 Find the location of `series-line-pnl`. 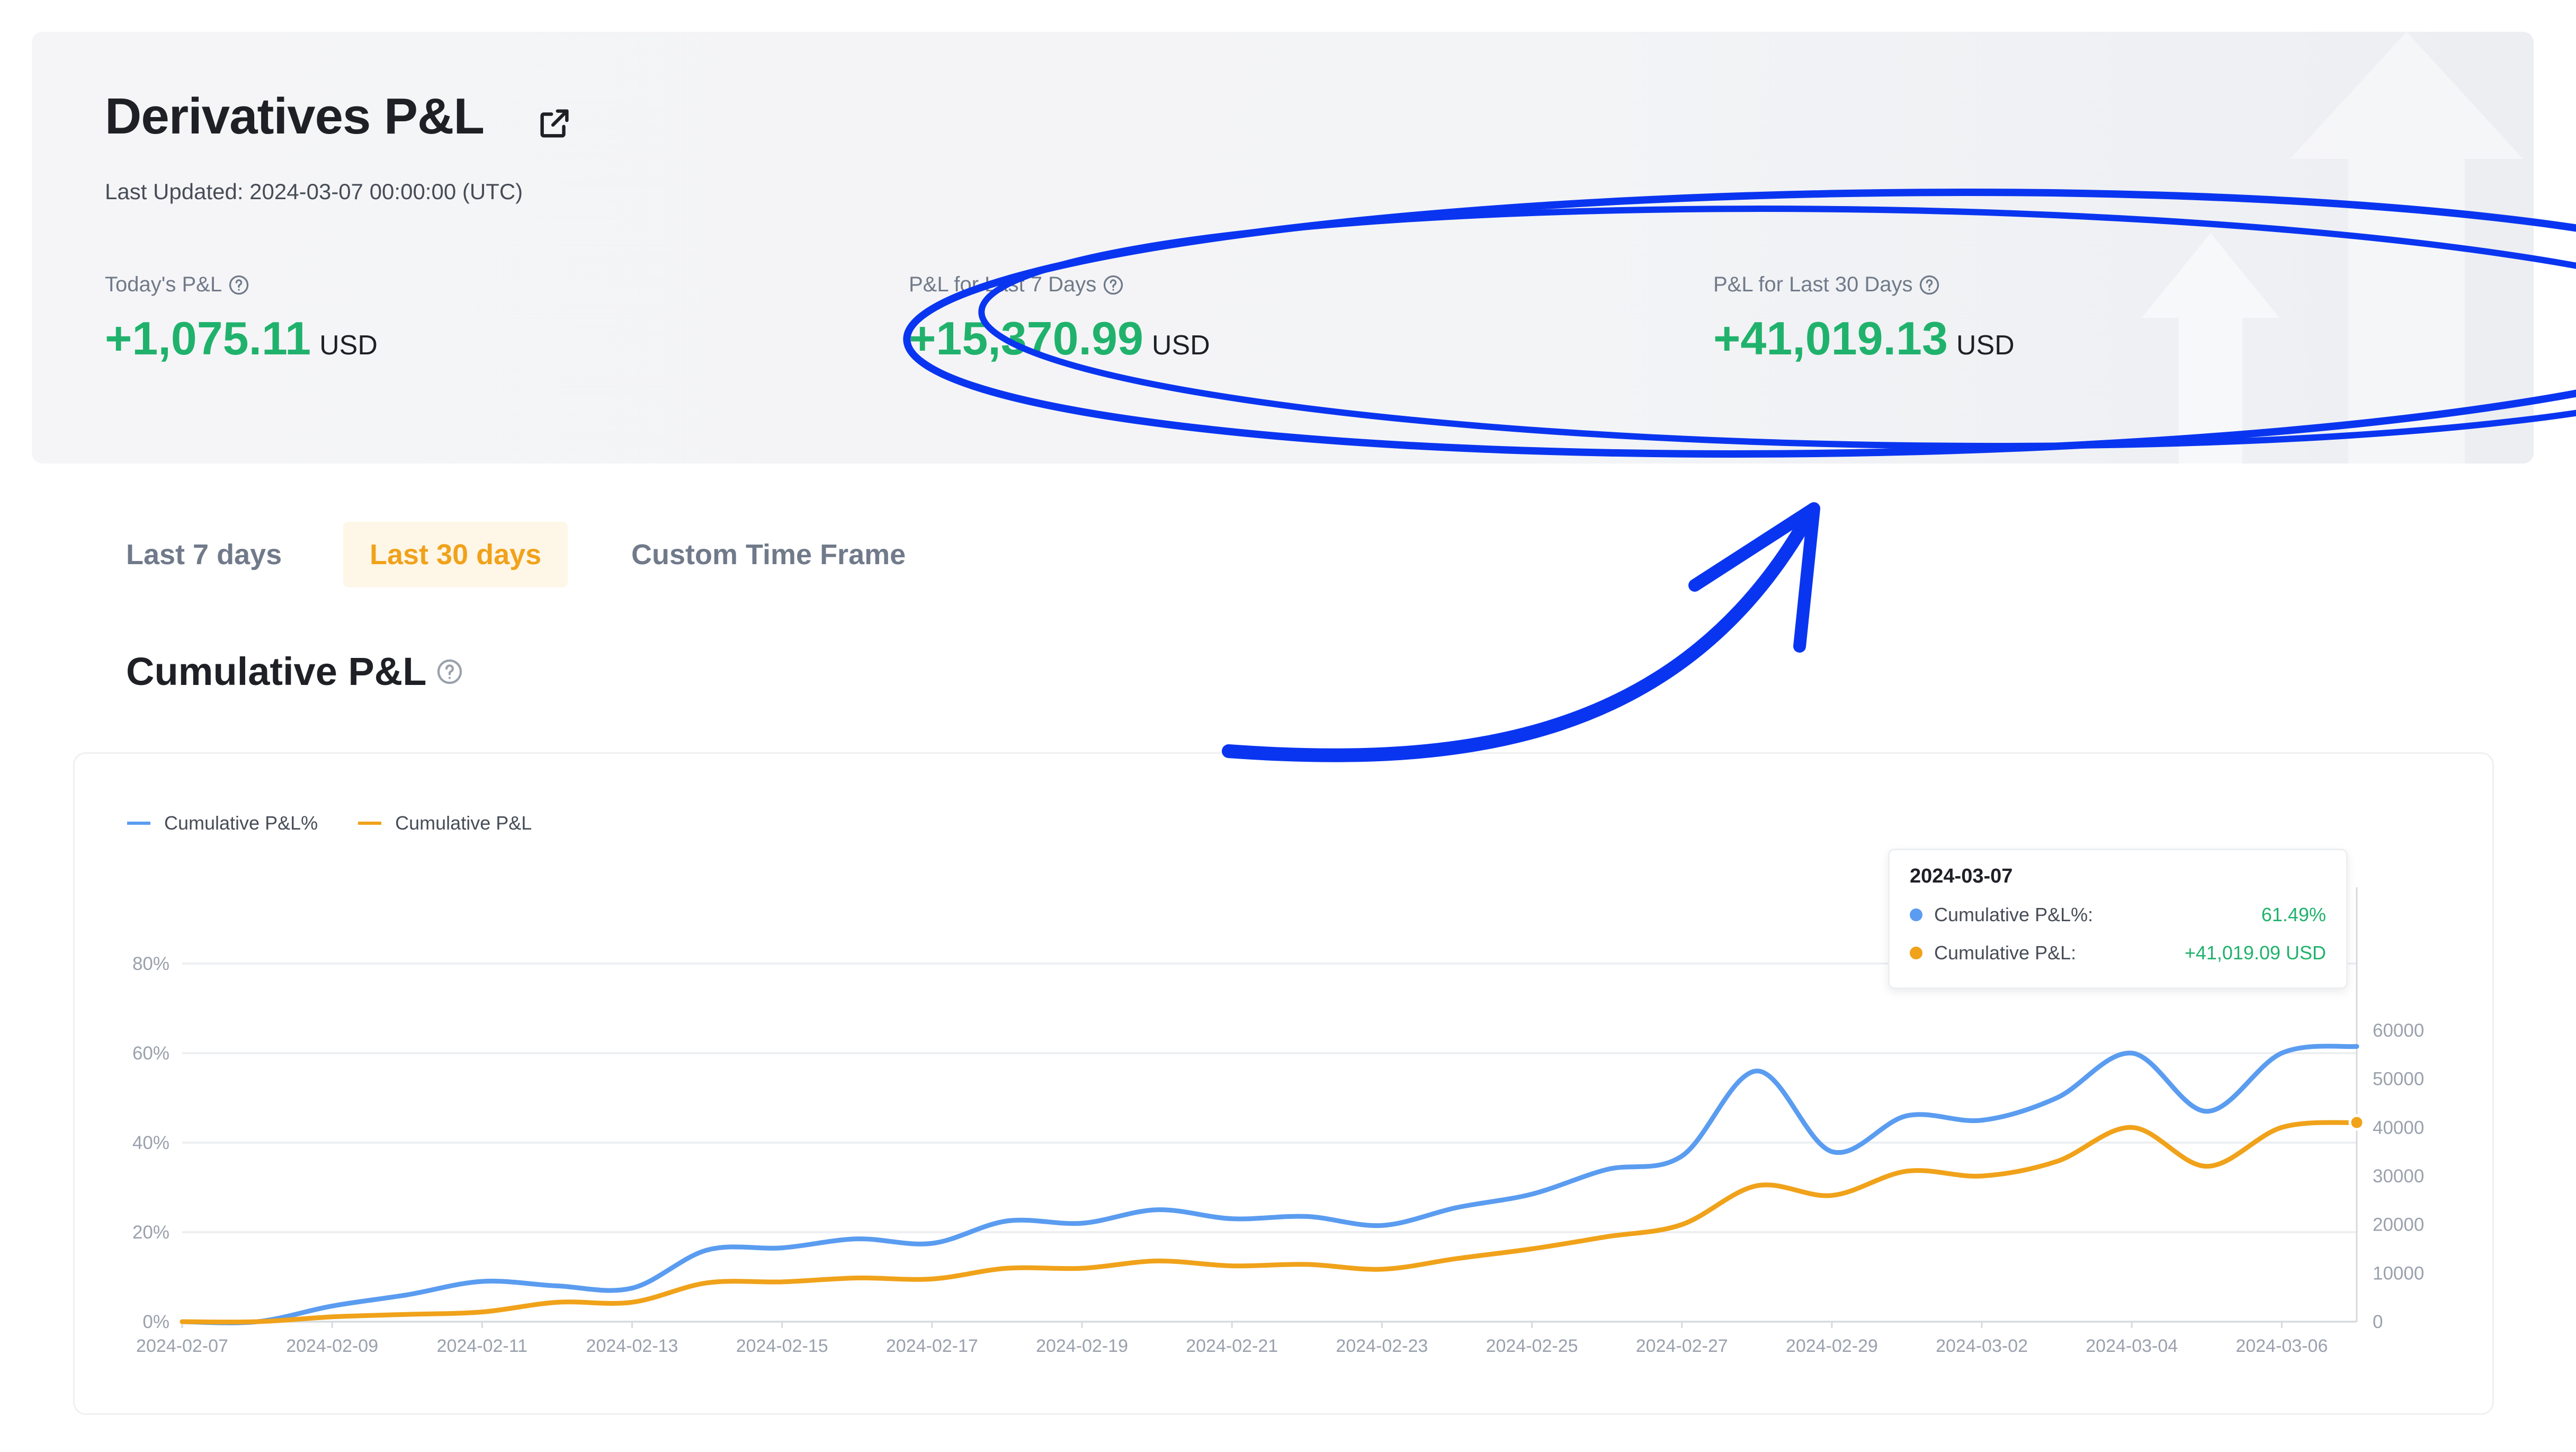

series-line-pnl is located at coordinates (1269, 1222).